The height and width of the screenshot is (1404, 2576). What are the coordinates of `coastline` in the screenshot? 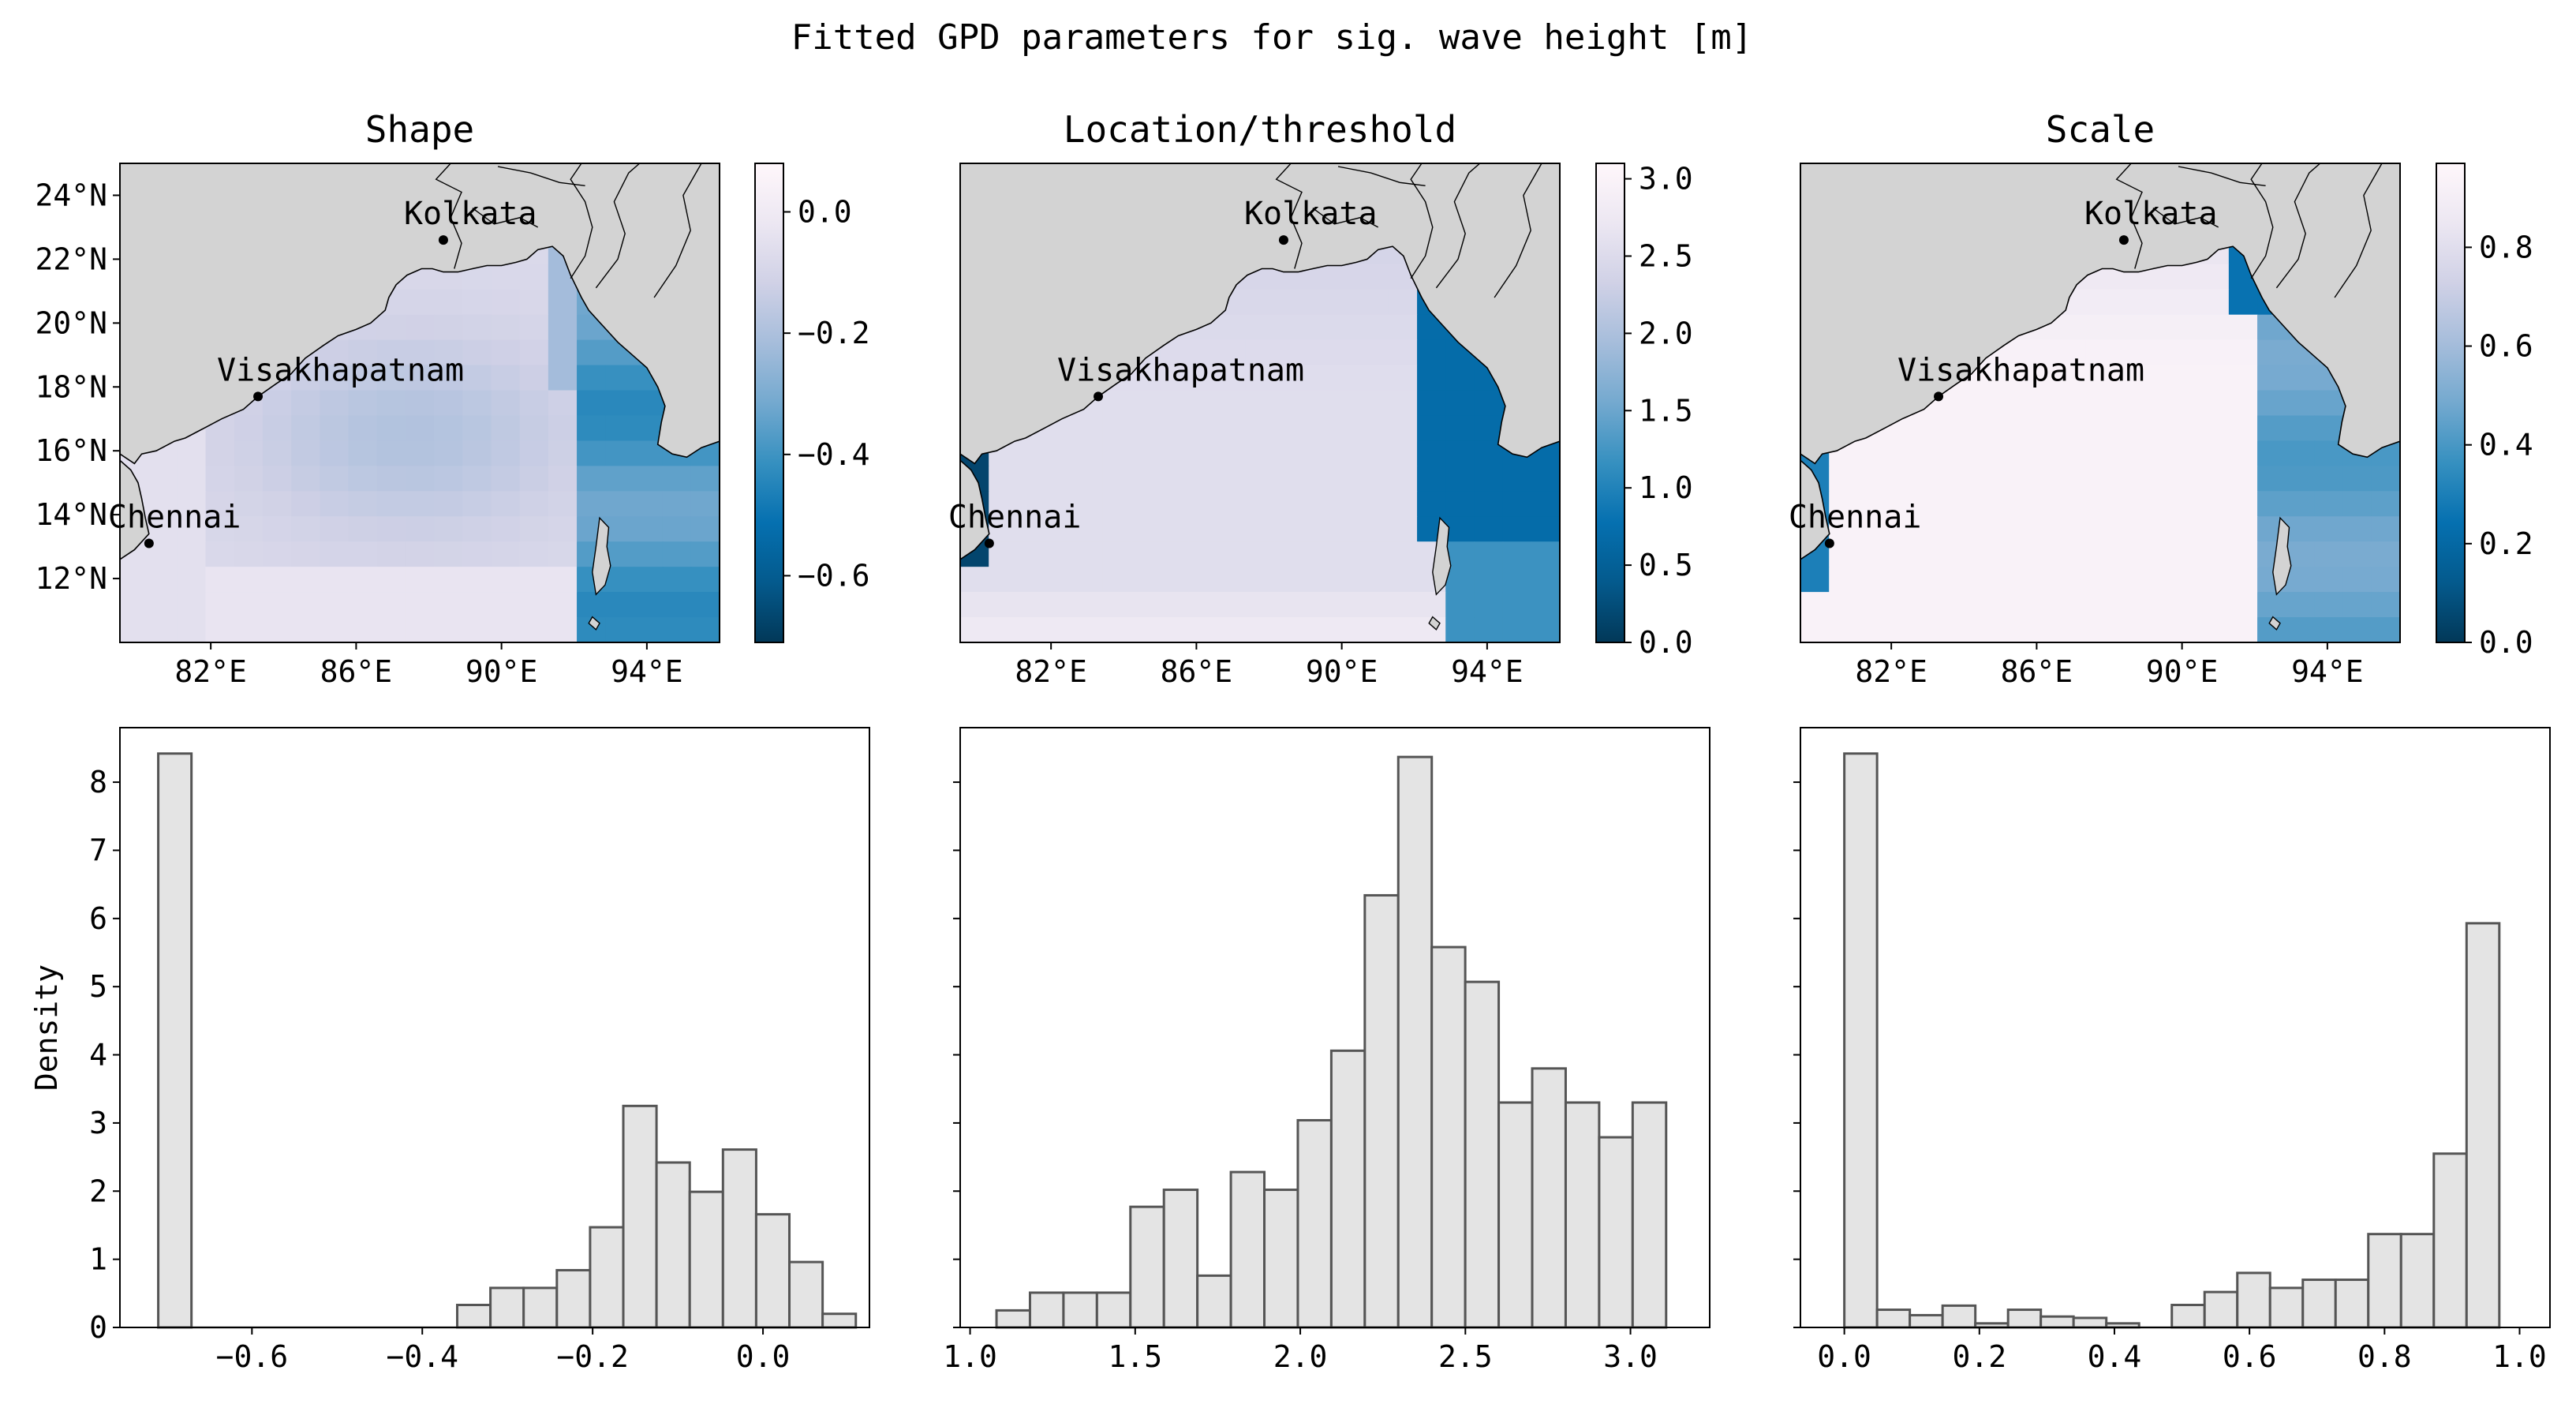 It's located at (975, 510).